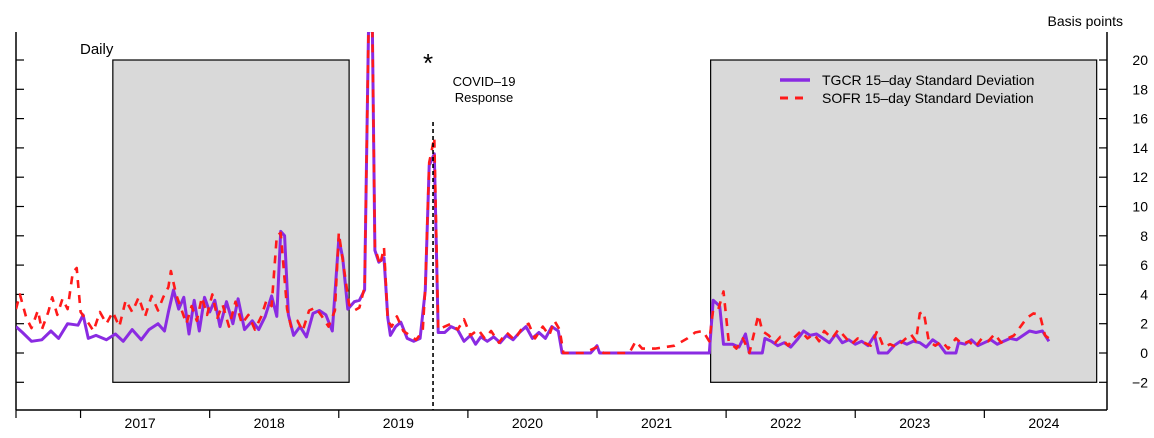  What do you see at coordinates (1043, 423) in the screenshot?
I see `x-tick-label-2024: 2024` at bounding box center [1043, 423].